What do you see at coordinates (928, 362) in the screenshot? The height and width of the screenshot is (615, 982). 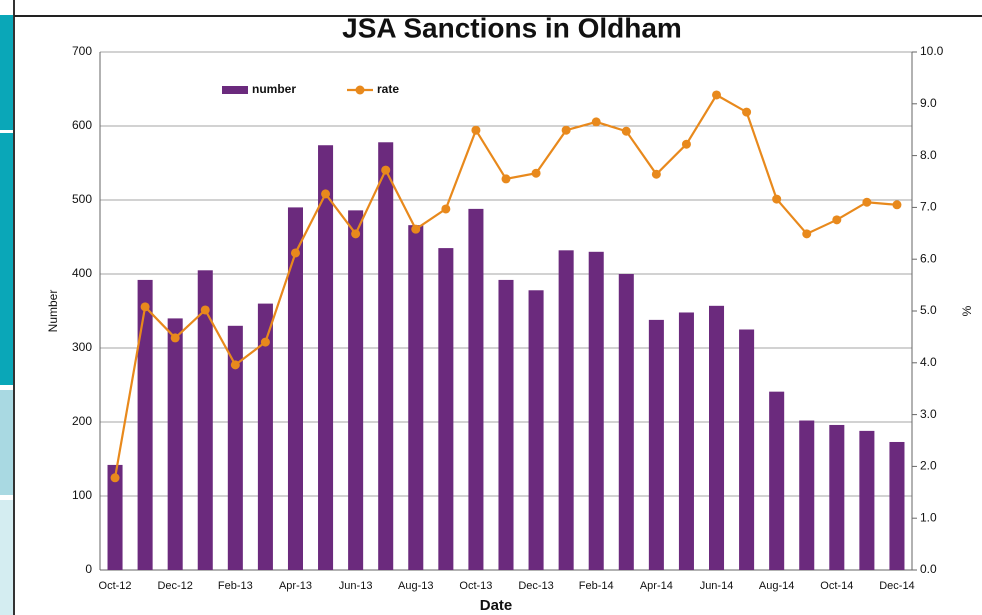 I see `y2-tick-label: 4.0` at bounding box center [928, 362].